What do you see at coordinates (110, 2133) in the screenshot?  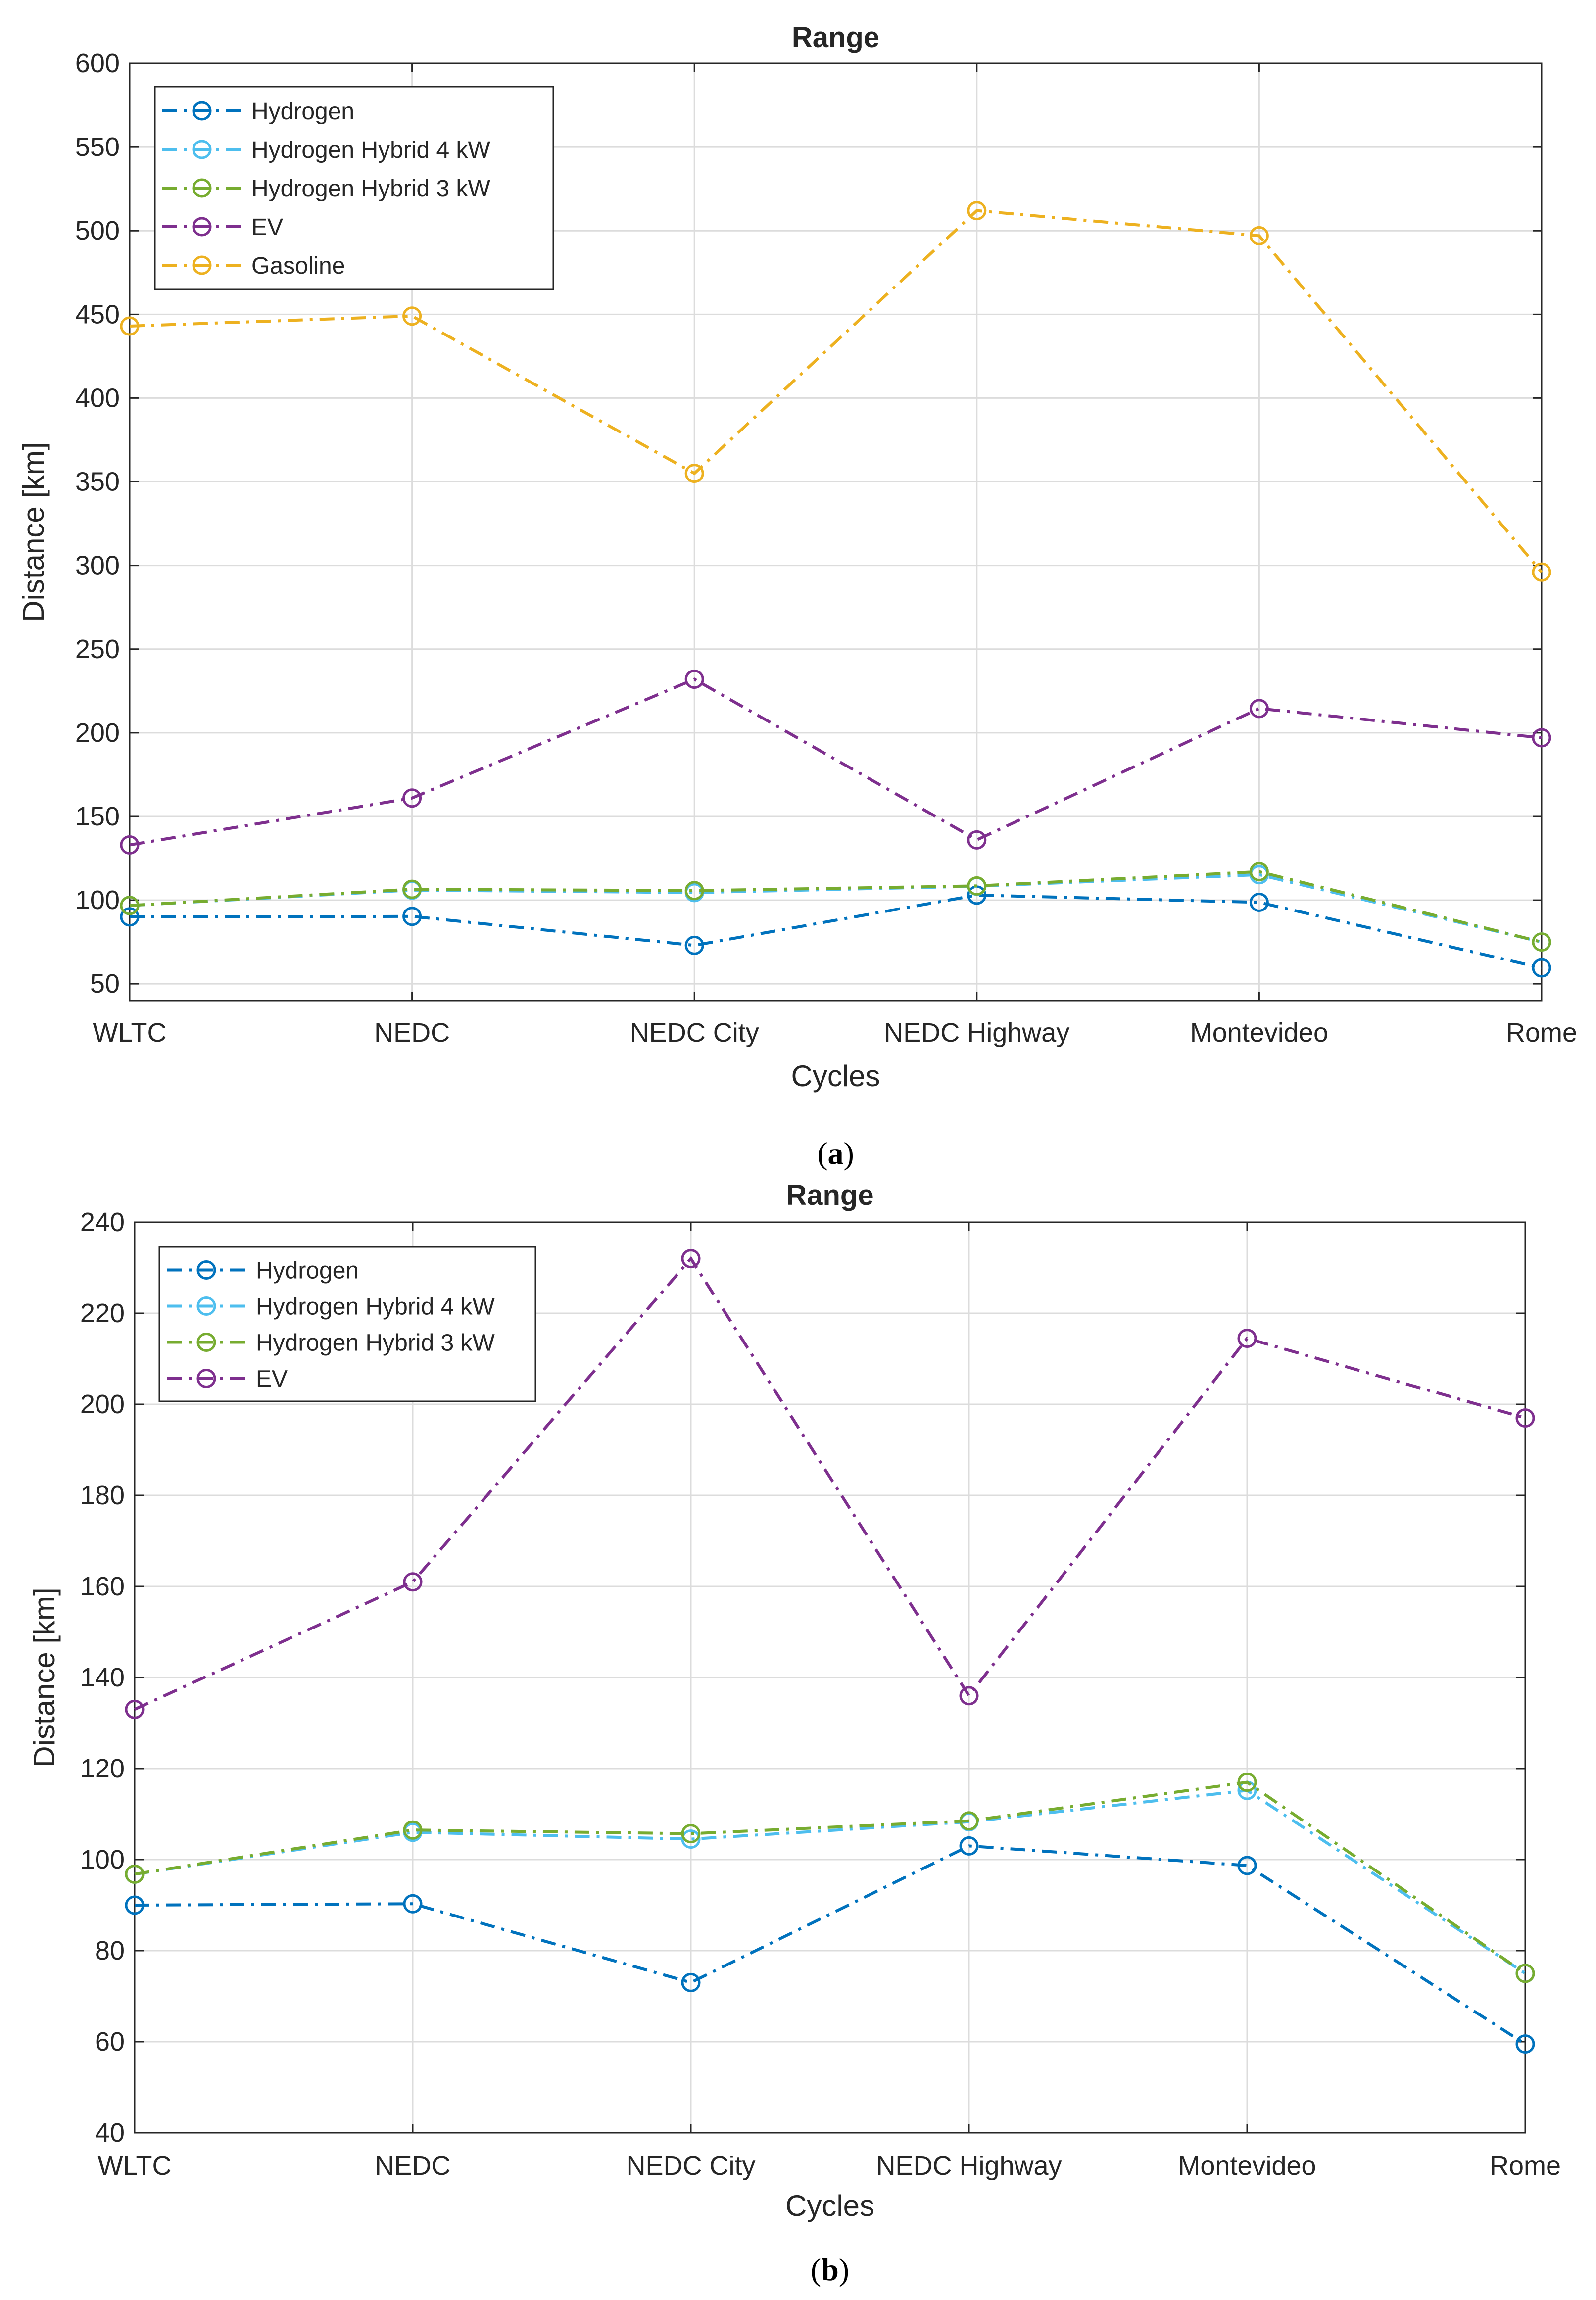 I see `y-tick-label: 40` at bounding box center [110, 2133].